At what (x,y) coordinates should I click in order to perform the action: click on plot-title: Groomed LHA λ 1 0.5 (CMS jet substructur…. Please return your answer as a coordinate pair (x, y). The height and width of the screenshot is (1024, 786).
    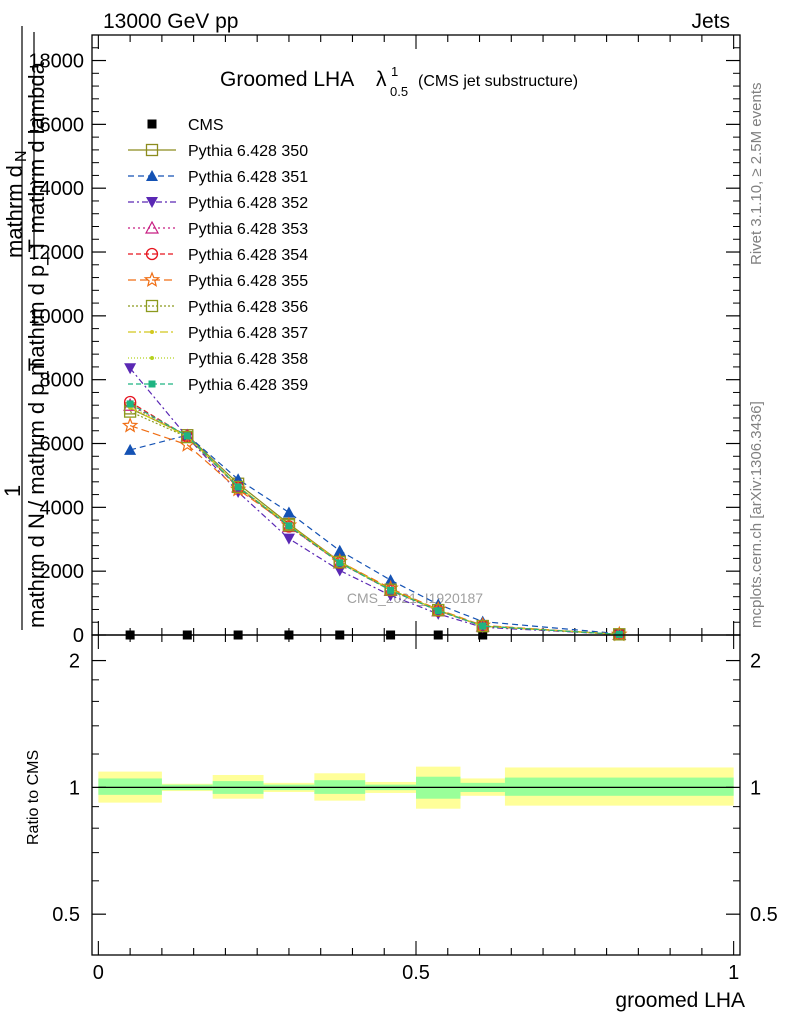
    Looking at the image, I should click on (399, 81).